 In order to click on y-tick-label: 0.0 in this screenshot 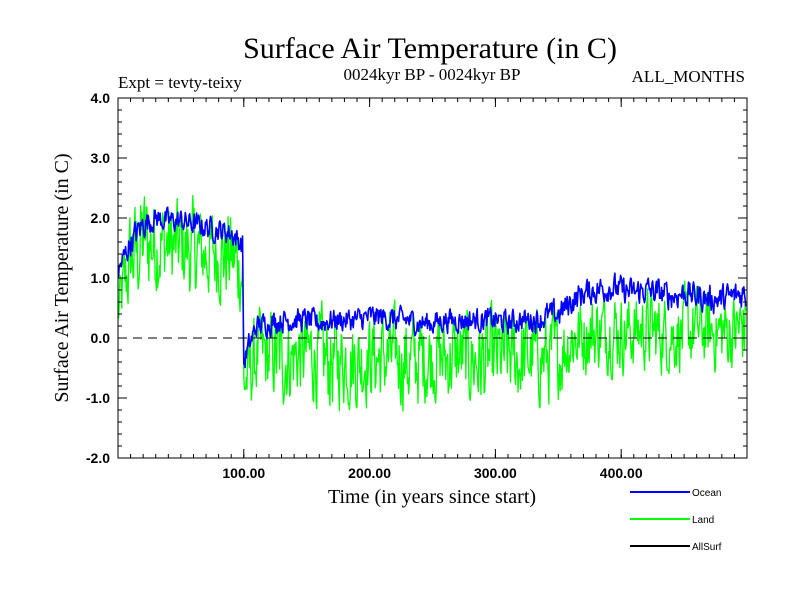, I will do `click(101, 338)`.